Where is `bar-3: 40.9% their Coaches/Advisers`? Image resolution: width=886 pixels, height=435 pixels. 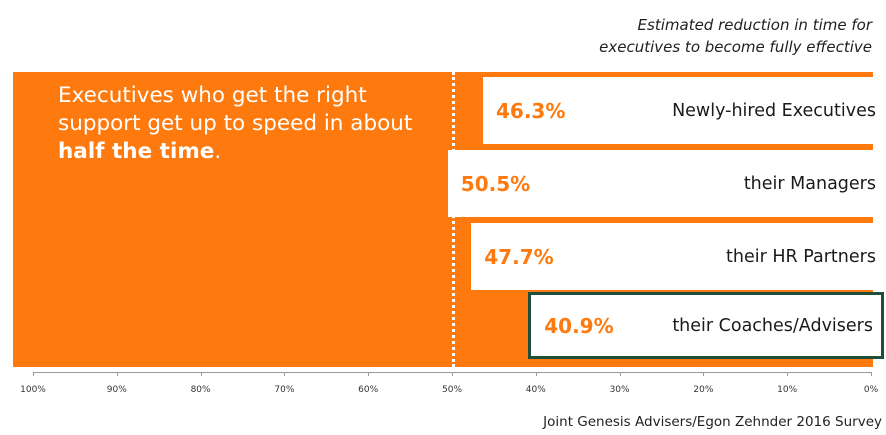
bar-3: 40.9% their Coaches/Advisers is located at coordinates (706, 325).